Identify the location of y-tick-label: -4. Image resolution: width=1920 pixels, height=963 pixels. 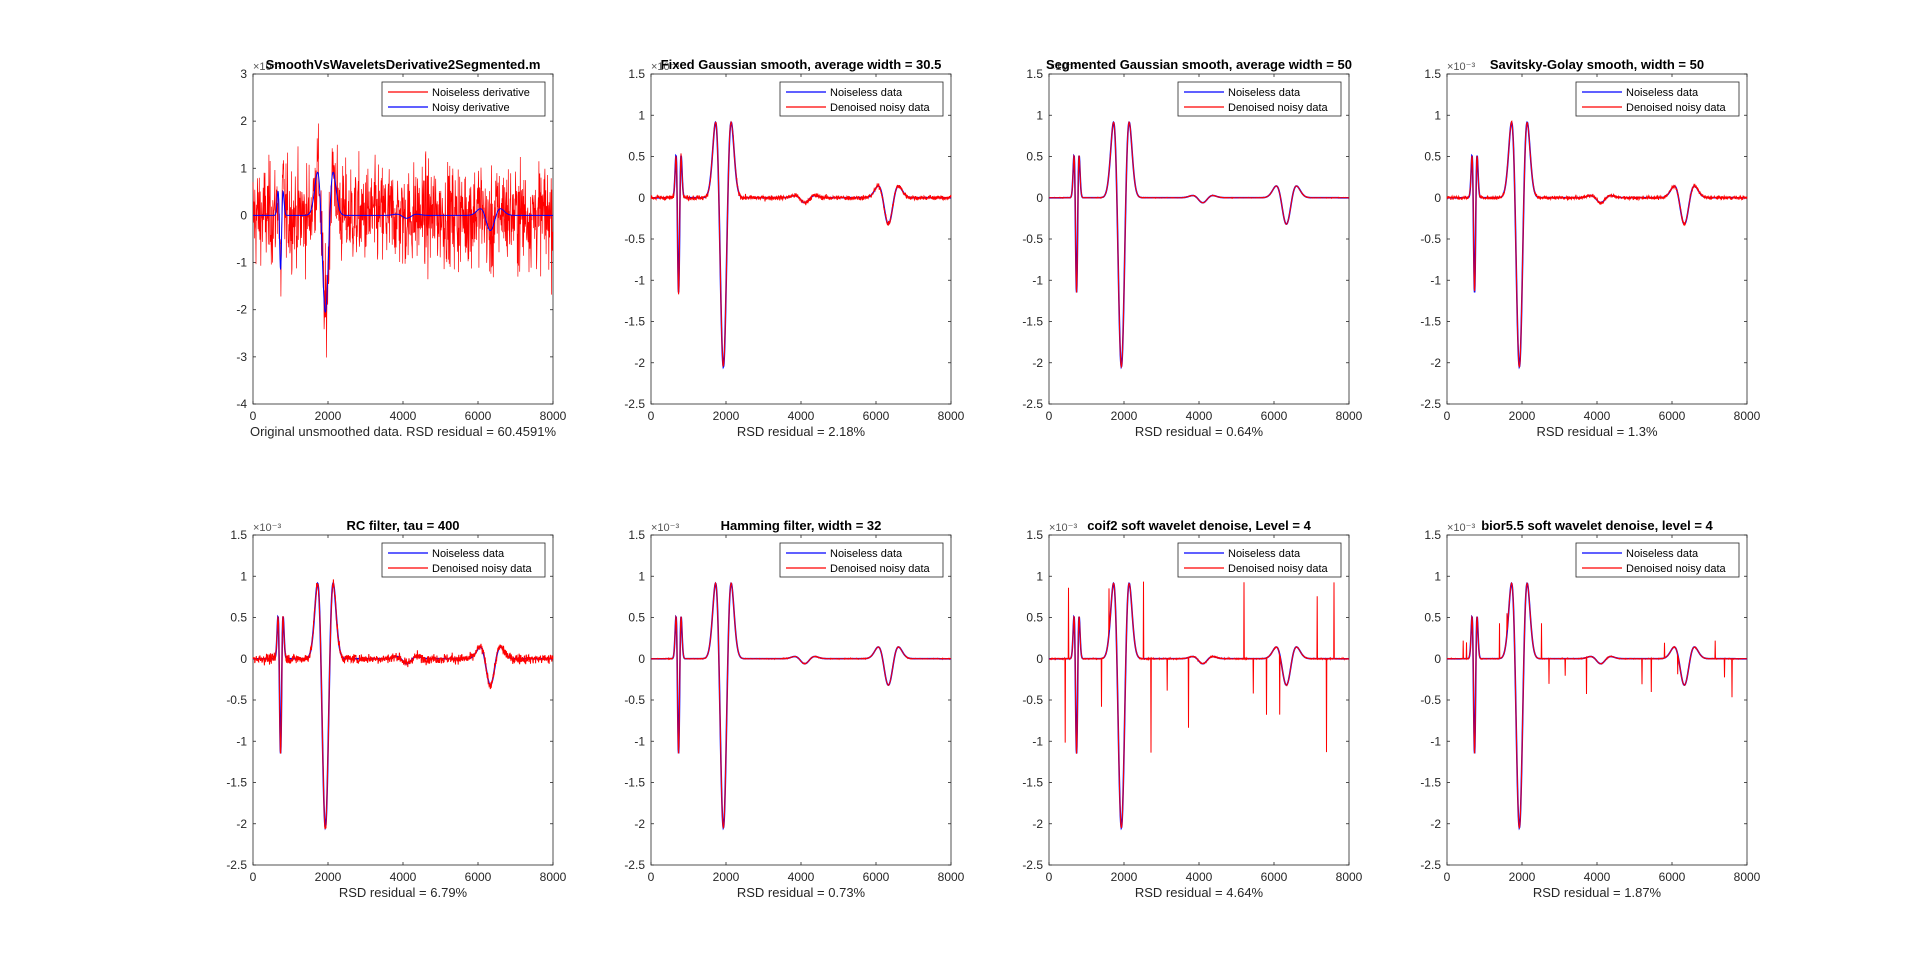
(241, 404).